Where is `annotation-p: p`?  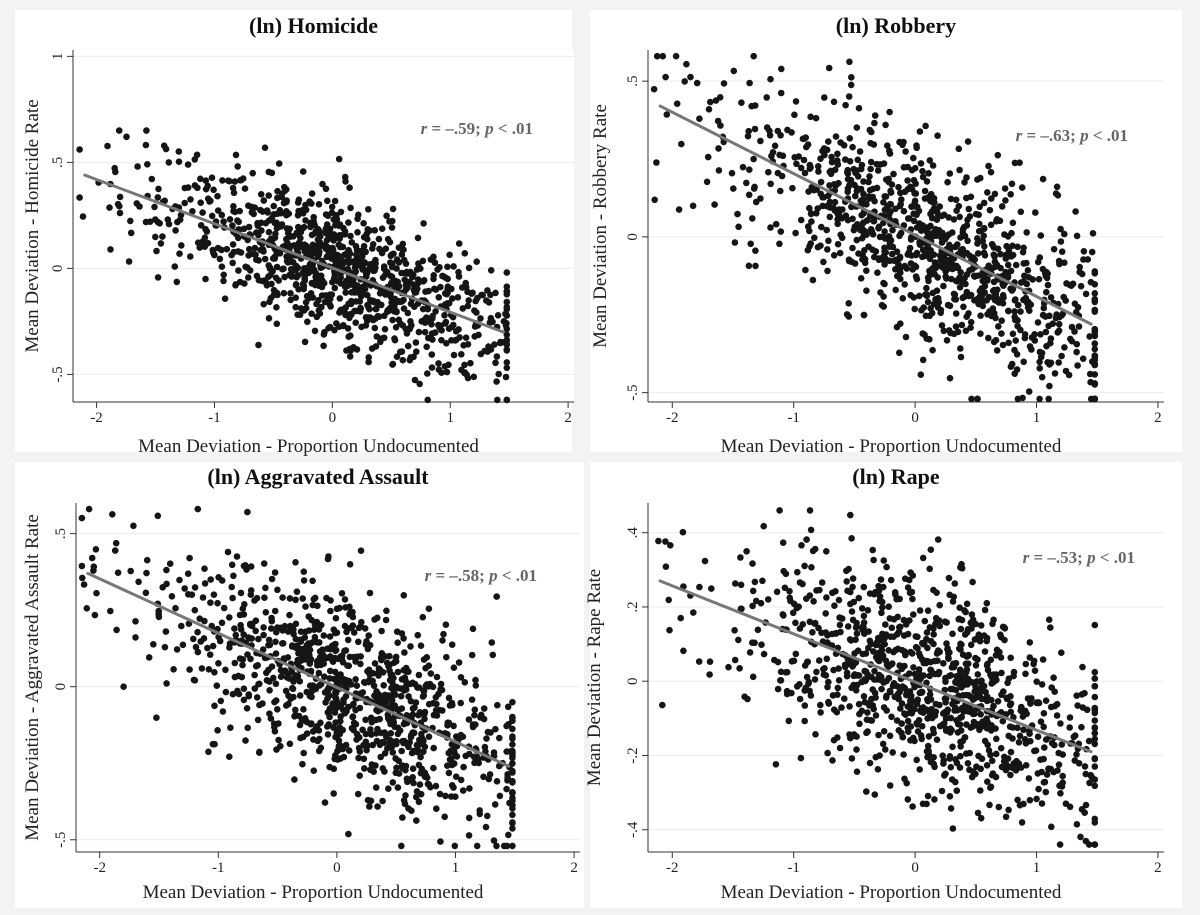 annotation-p: p is located at coordinates (492, 575).